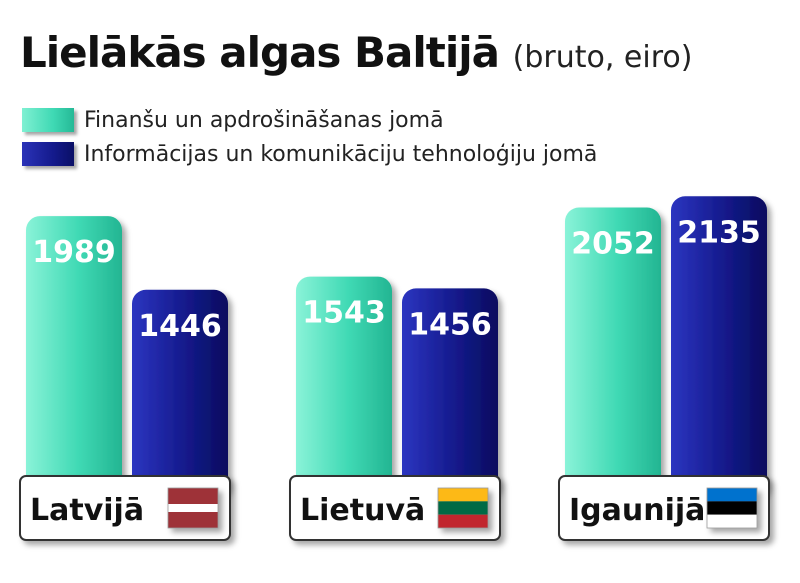 The image size is (800, 583). I want to click on legend-item-finance: Finanšu un apdrošināšanas jomā, so click(233, 120).